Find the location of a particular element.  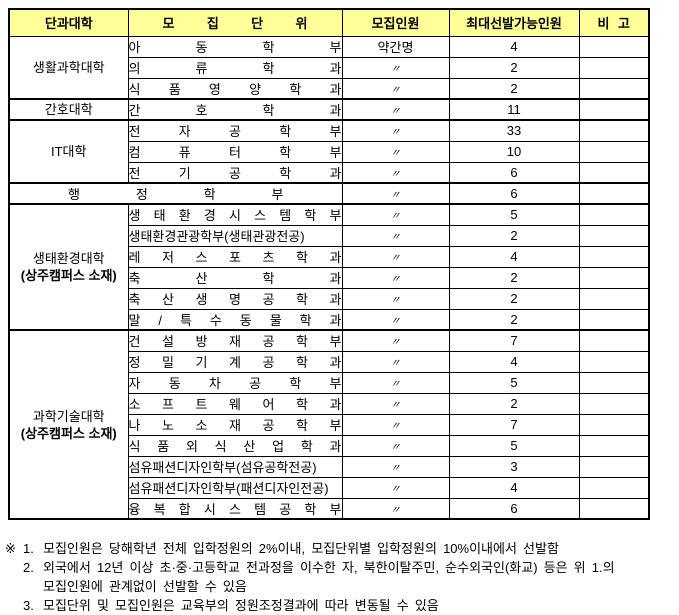

unit-cell: 전 자 공 학 부 is located at coordinates (235, 130).